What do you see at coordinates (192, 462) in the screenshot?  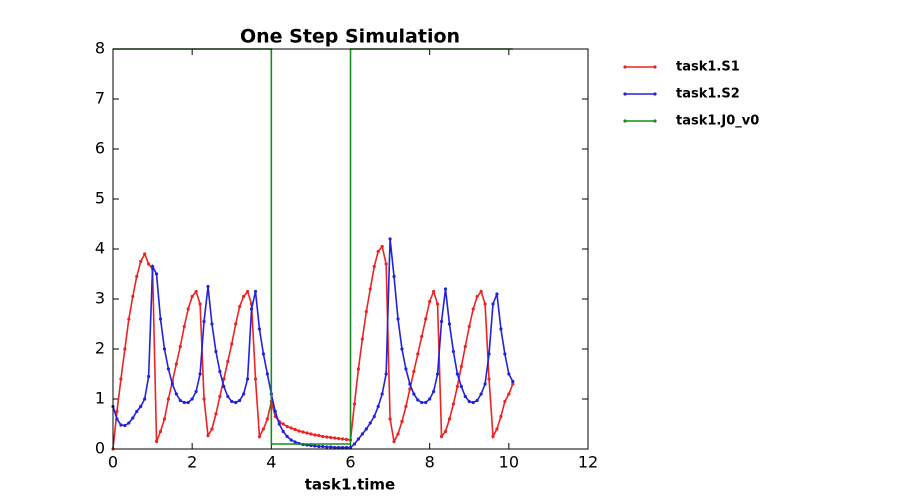 I see `x-tick-label: 2` at bounding box center [192, 462].